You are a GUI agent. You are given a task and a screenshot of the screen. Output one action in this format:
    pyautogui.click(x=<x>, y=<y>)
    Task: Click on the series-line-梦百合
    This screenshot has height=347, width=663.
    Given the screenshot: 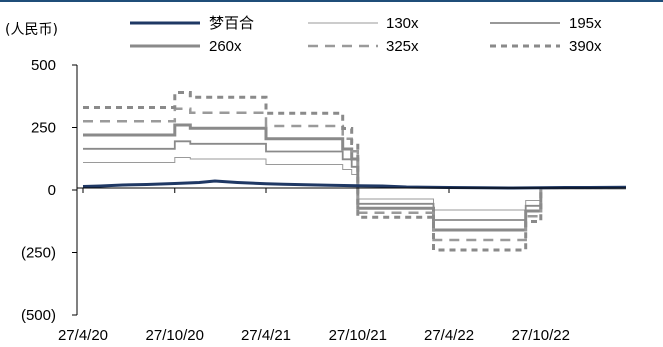 What is the action you would take?
    pyautogui.click(x=354, y=184)
    